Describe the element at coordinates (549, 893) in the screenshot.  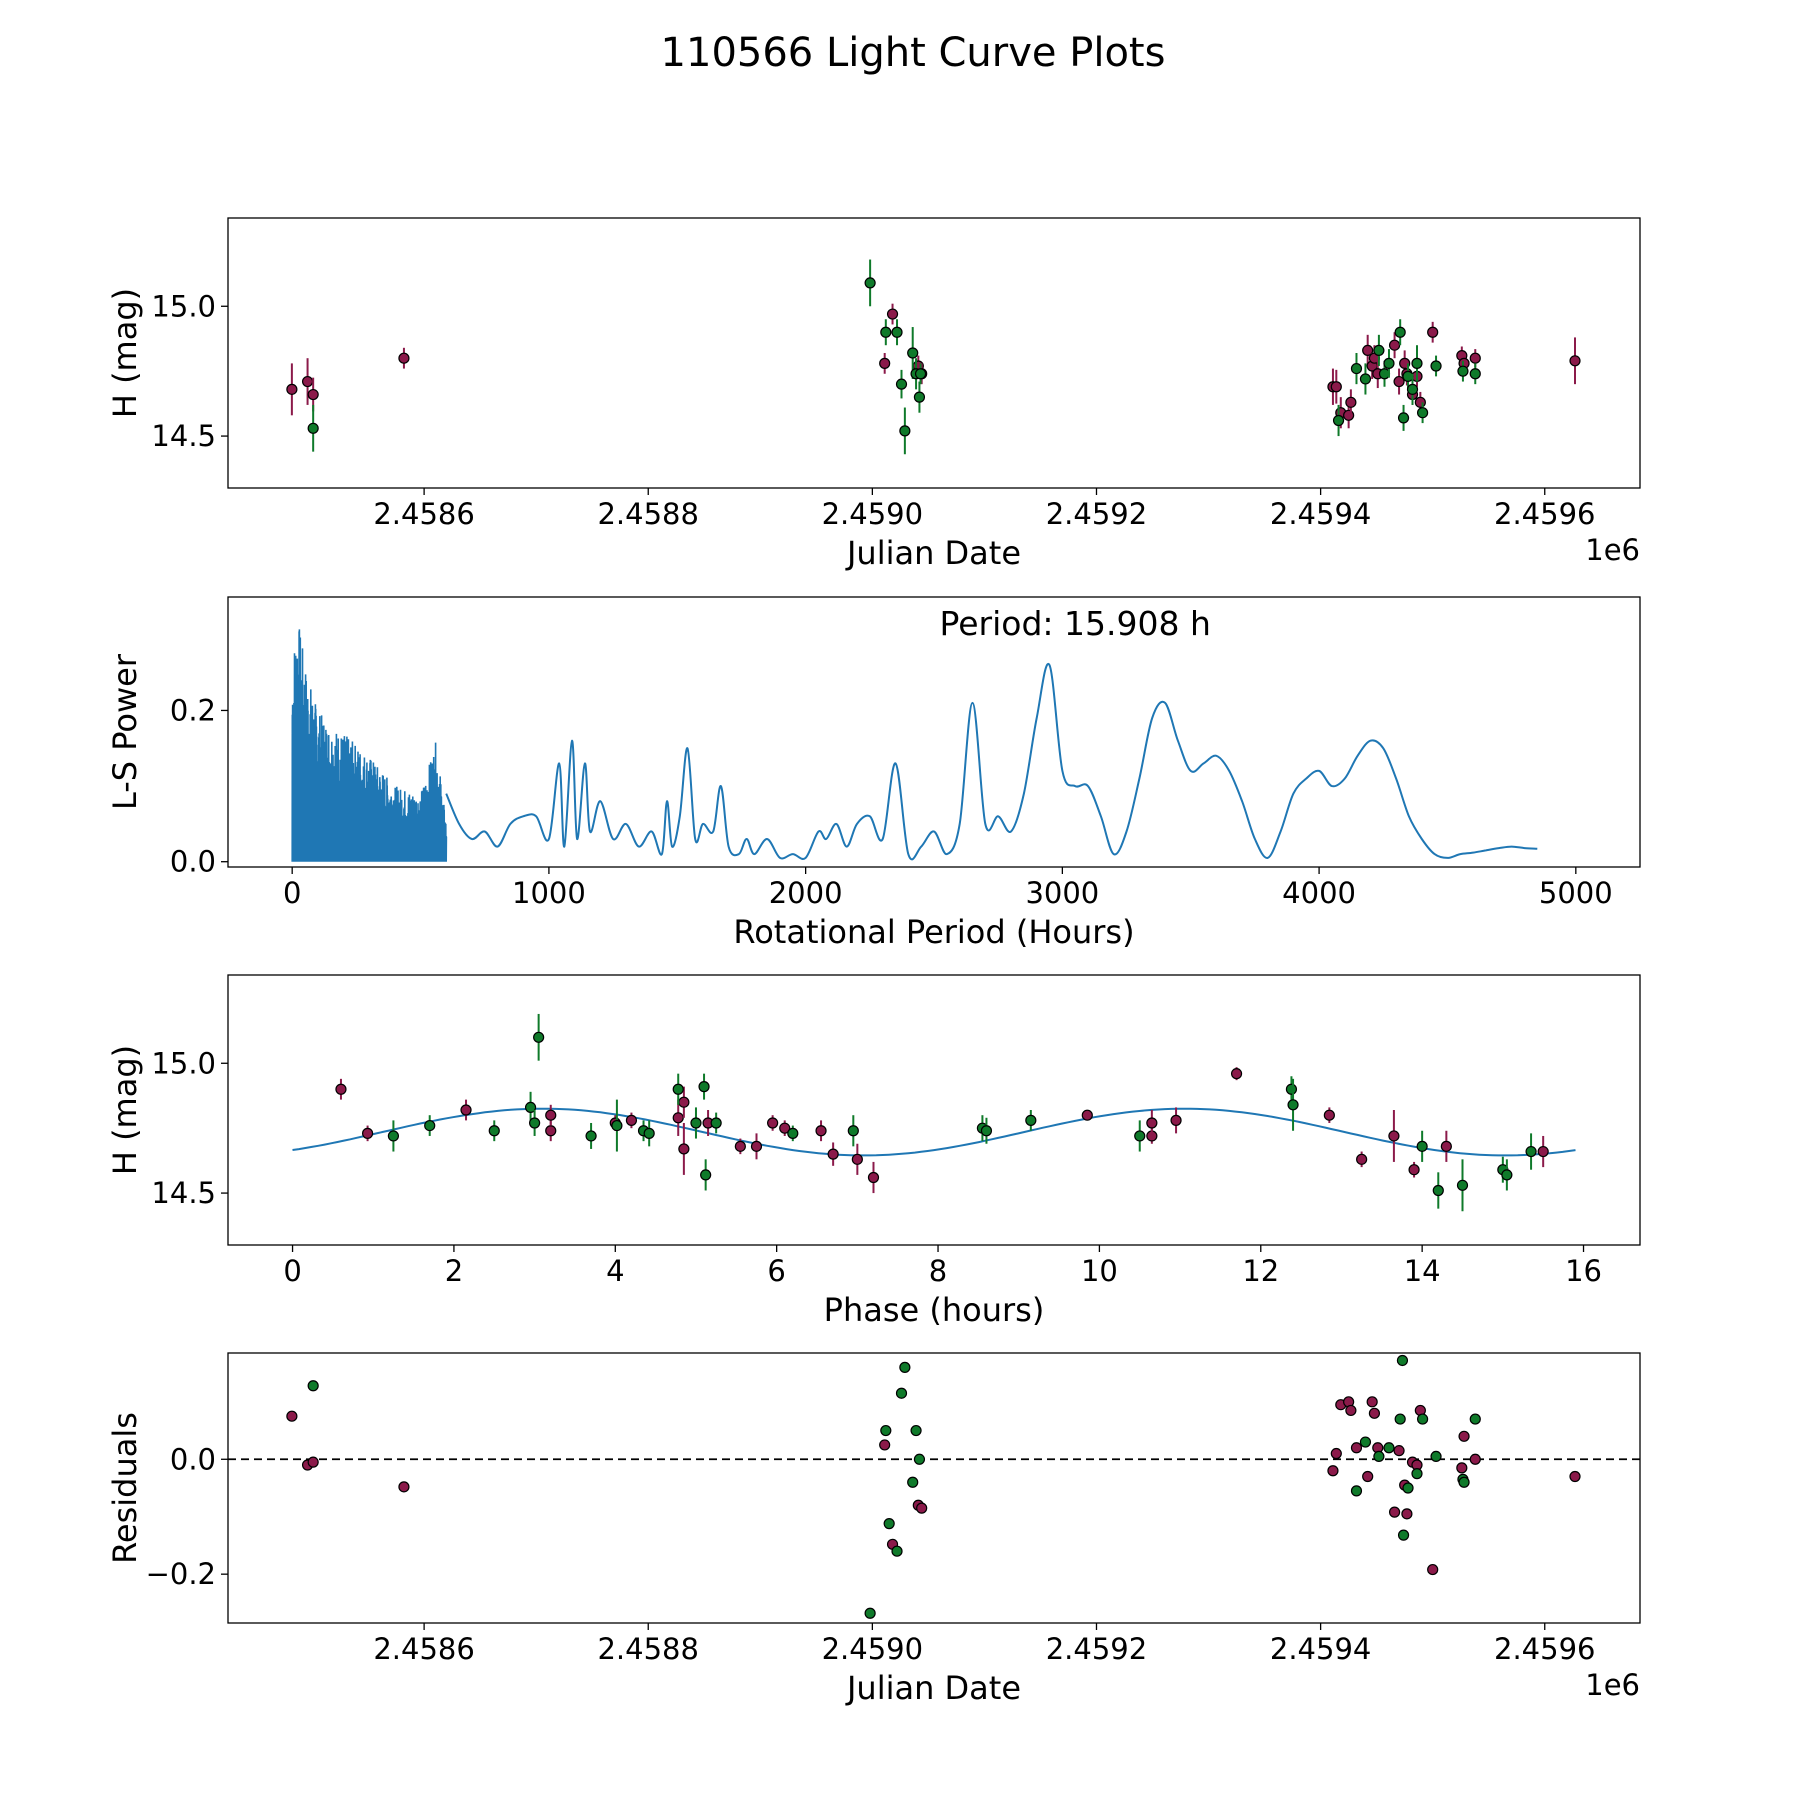
I see `x-tick-label: 1000` at that location.